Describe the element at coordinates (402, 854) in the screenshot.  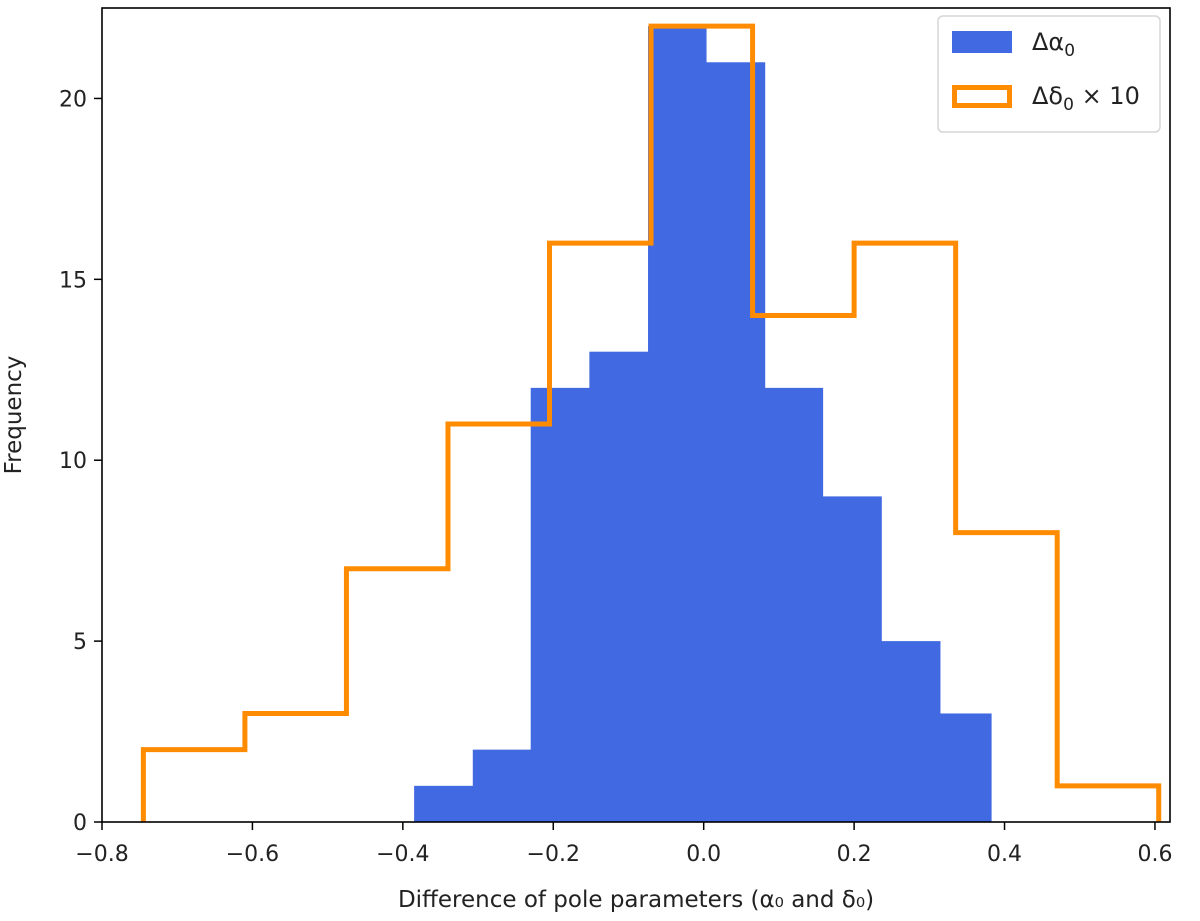
I see `x-tick-label: −0.4` at that location.